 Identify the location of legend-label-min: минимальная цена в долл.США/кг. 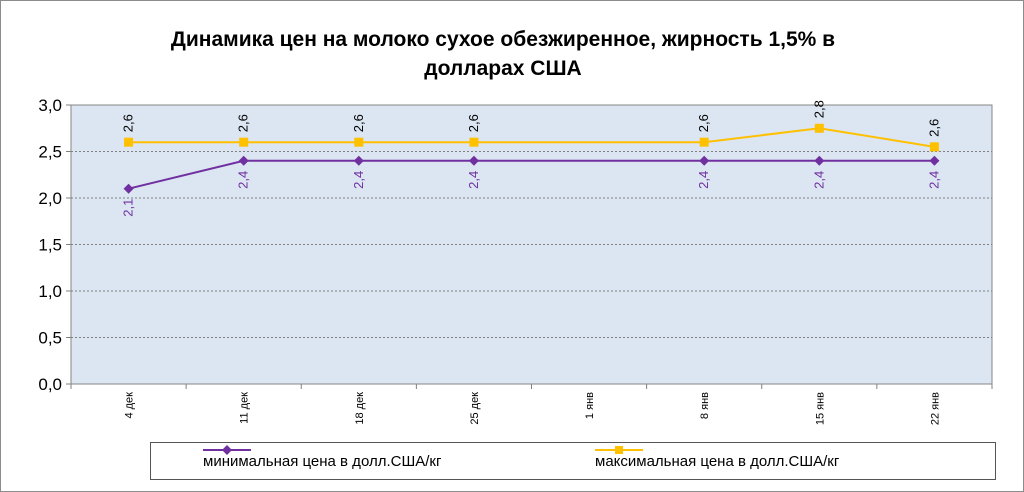
(322, 461).